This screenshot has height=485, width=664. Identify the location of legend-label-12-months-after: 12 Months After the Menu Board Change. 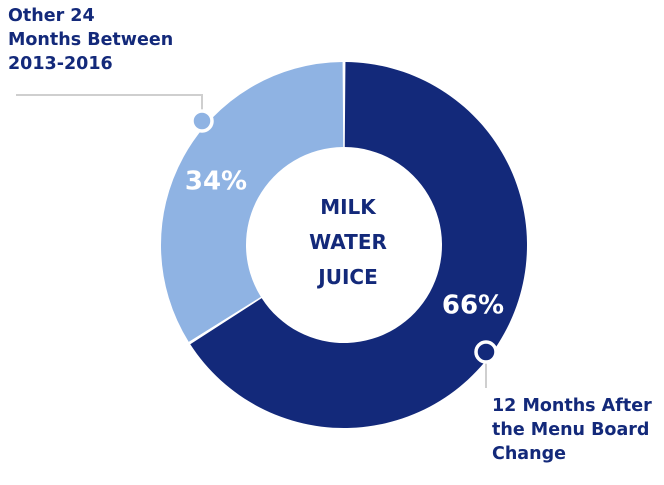
(572, 430).